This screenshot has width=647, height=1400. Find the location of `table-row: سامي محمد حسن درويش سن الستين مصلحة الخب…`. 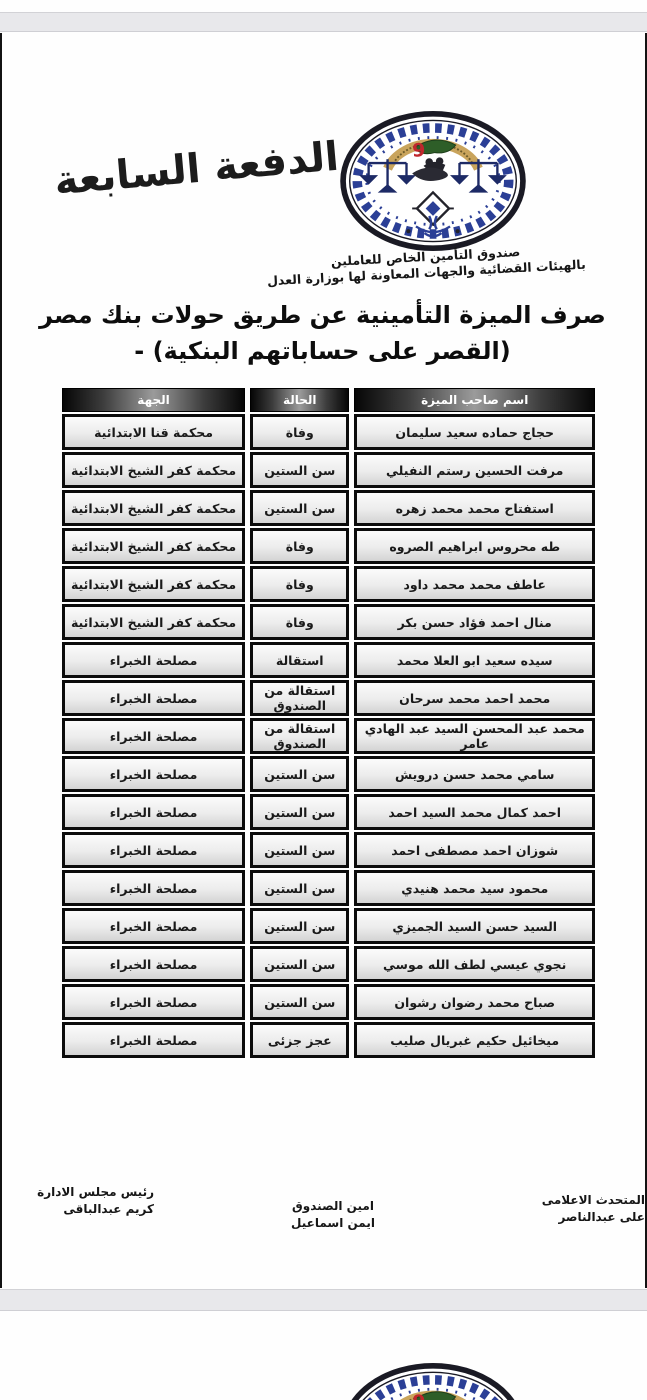

table-row: سامي محمد حسن درويش سن الستين مصلحة الخب… is located at coordinates (328, 774).